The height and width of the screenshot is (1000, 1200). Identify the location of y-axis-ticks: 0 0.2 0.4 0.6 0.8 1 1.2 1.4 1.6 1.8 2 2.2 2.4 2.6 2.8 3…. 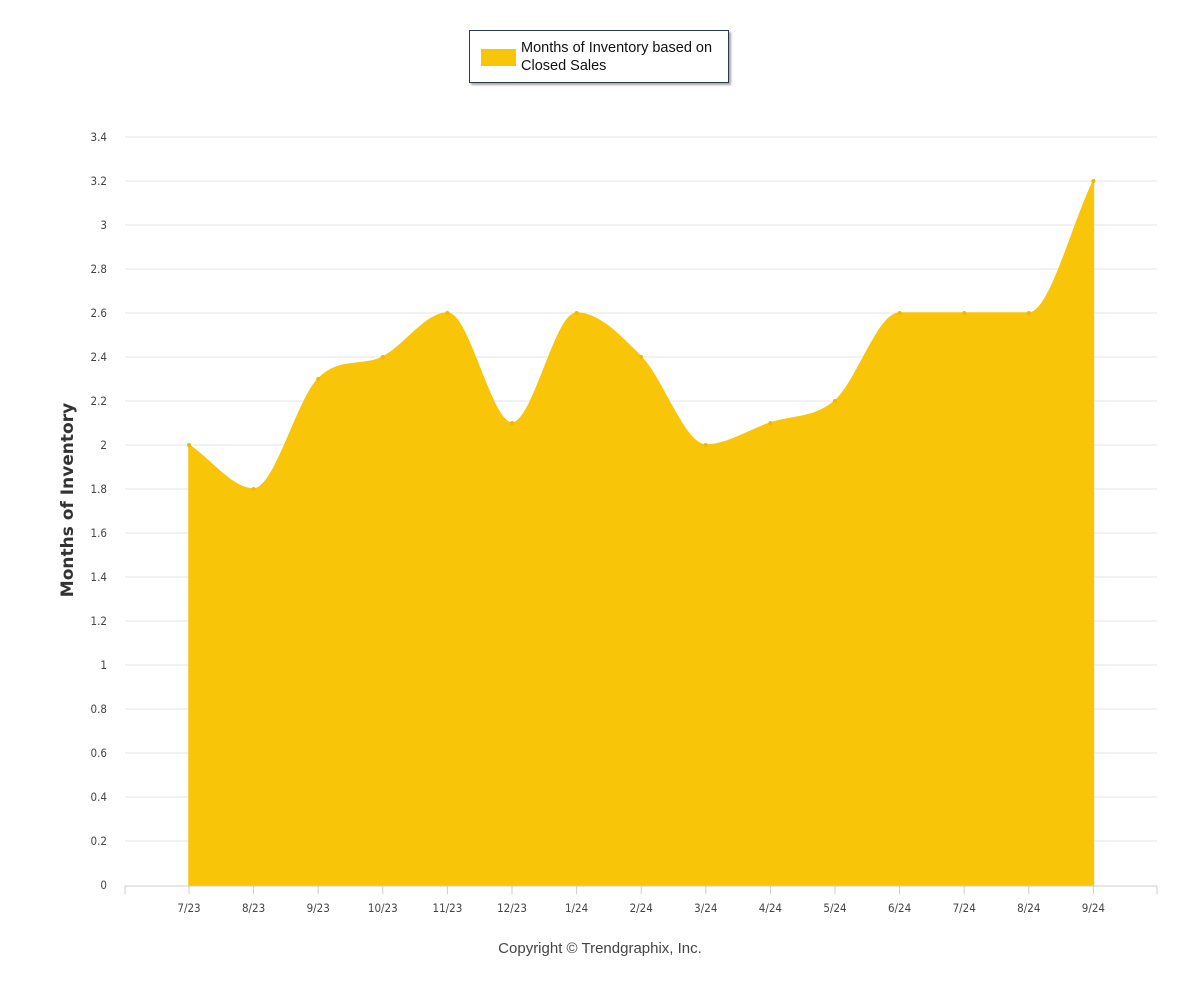
(99, 511).